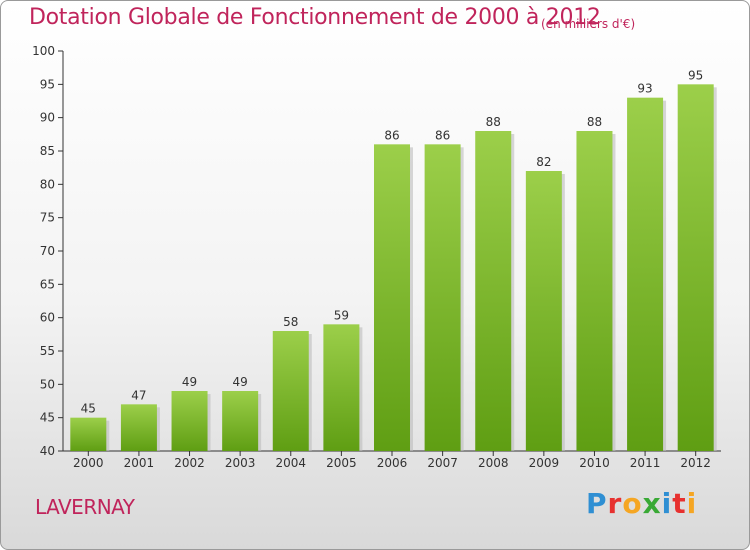  I want to click on x-tick-label: 2000, so click(88, 463).